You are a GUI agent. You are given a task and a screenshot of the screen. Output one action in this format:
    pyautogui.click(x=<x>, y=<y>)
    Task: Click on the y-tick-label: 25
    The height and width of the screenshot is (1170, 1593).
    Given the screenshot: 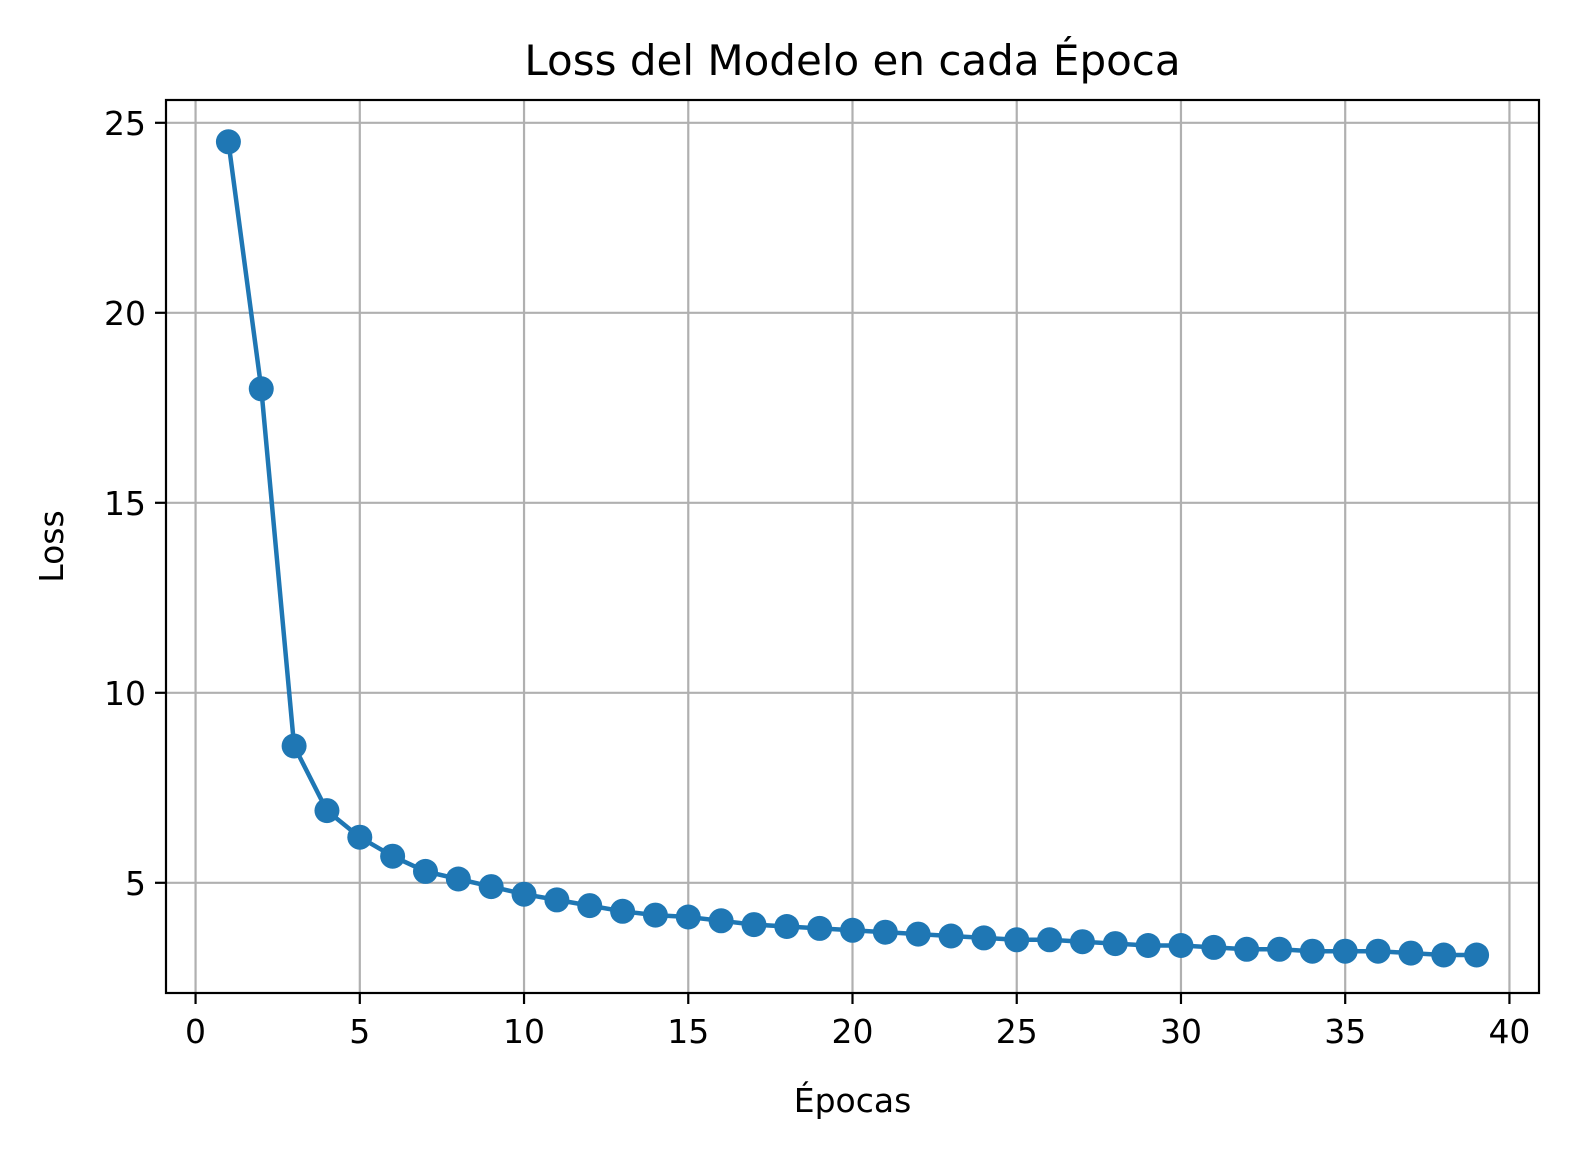 What is the action you would take?
    pyautogui.click(x=125, y=123)
    